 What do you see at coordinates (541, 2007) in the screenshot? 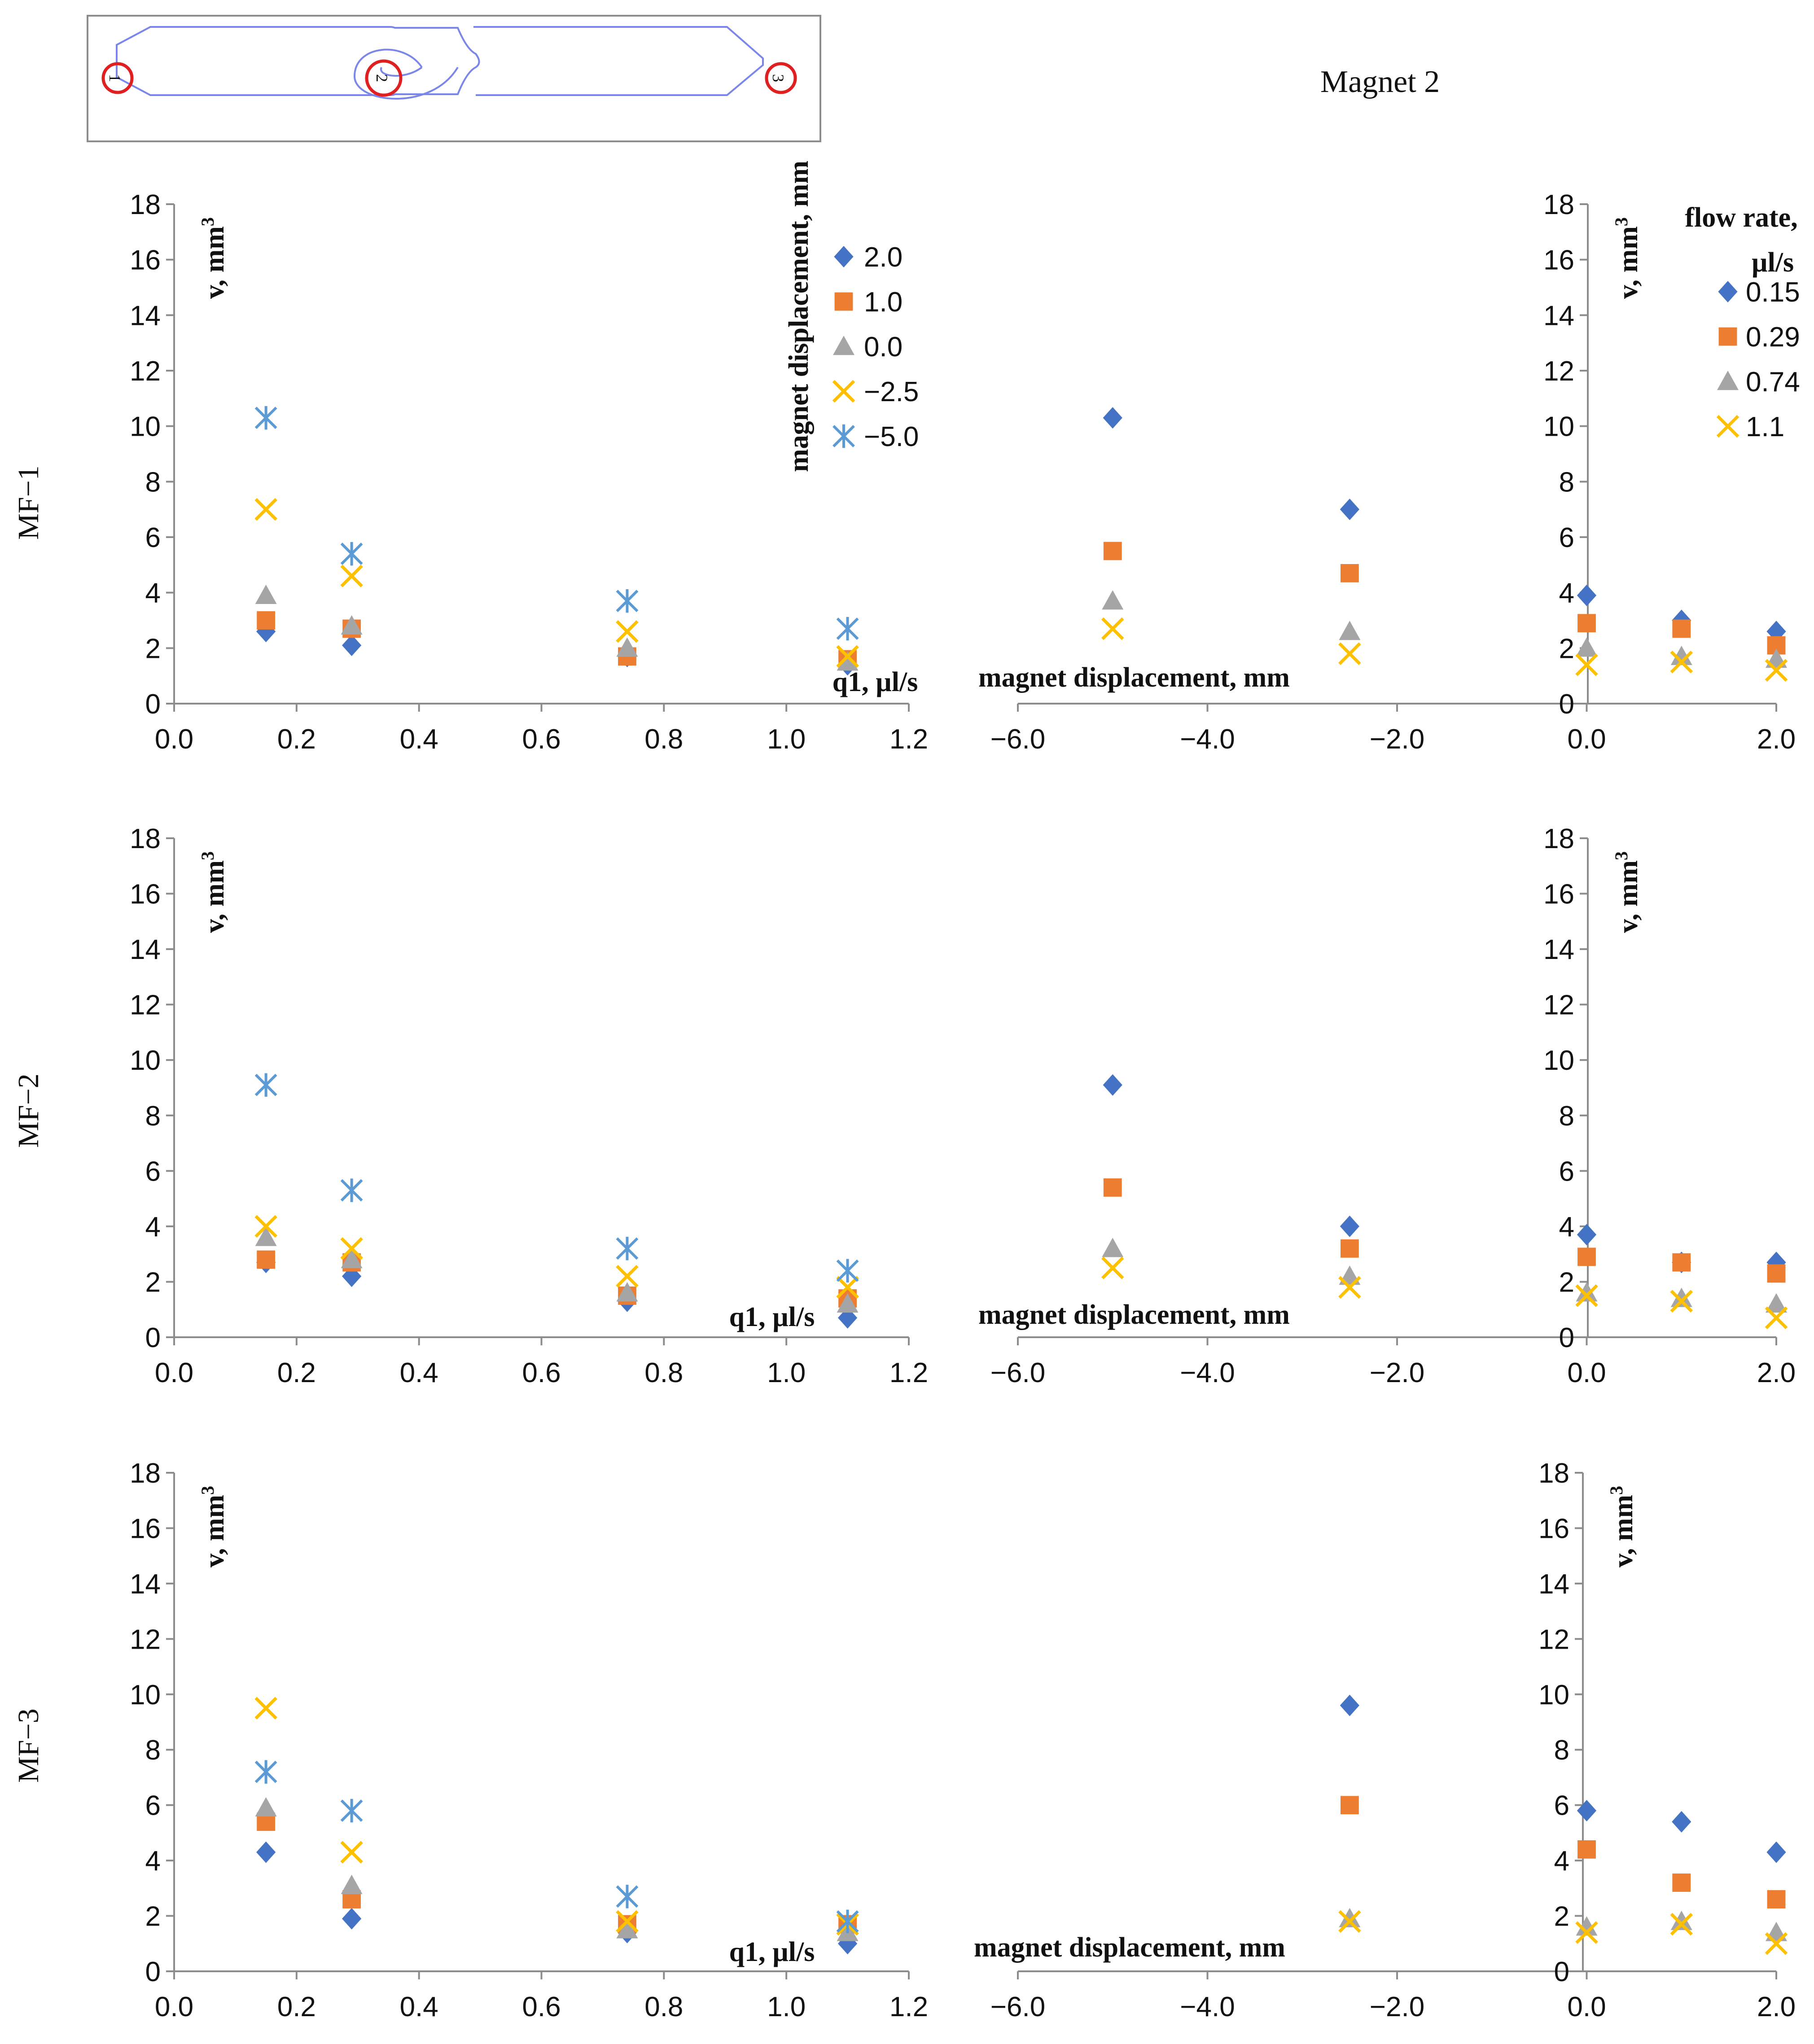
I see `x-tick-label: 0.6` at bounding box center [541, 2007].